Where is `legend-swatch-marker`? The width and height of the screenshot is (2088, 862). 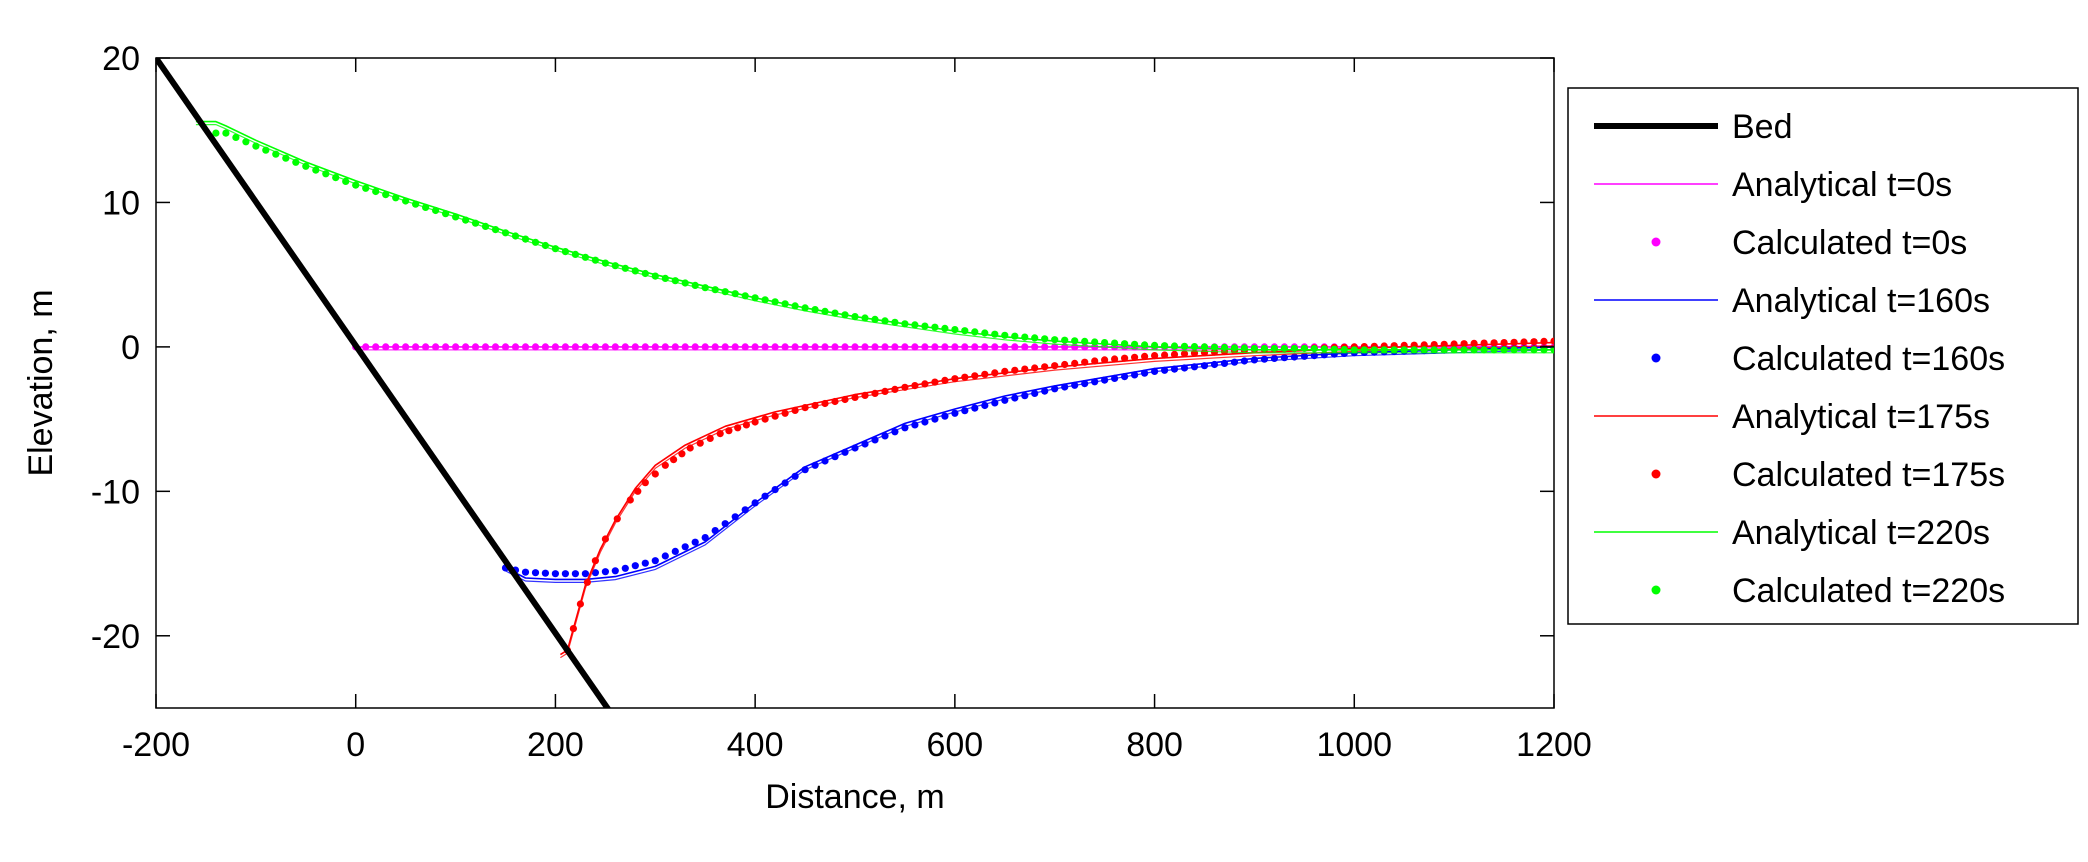
legend-swatch-marker is located at coordinates (1656, 358).